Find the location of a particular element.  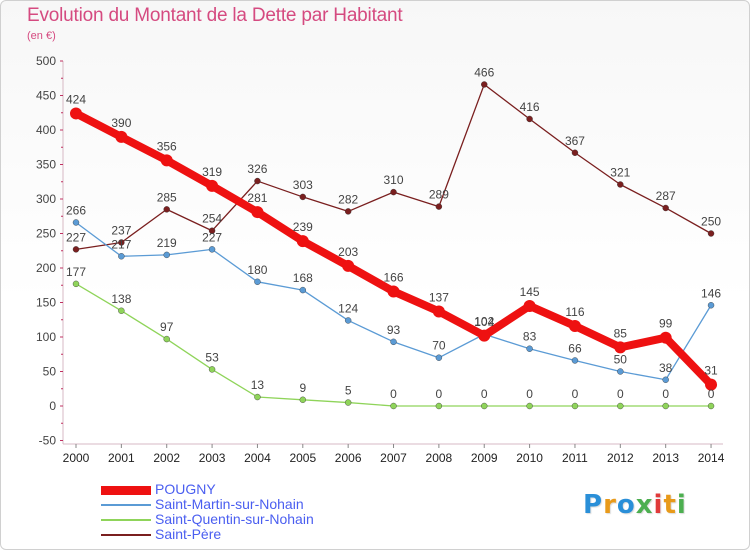

data-label-pougny: 31 is located at coordinates (711, 371).